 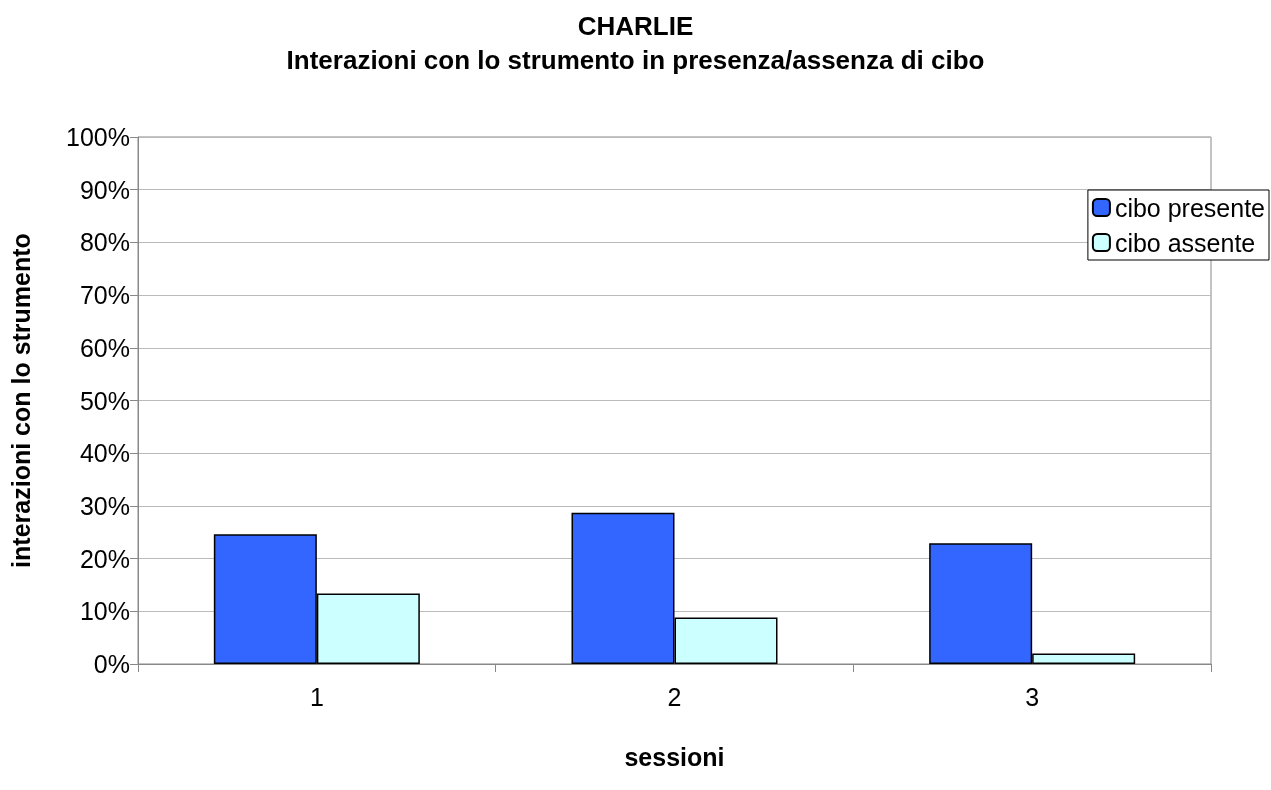 I want to click on y-tick-label: 60%, so click(x=104, y=347).